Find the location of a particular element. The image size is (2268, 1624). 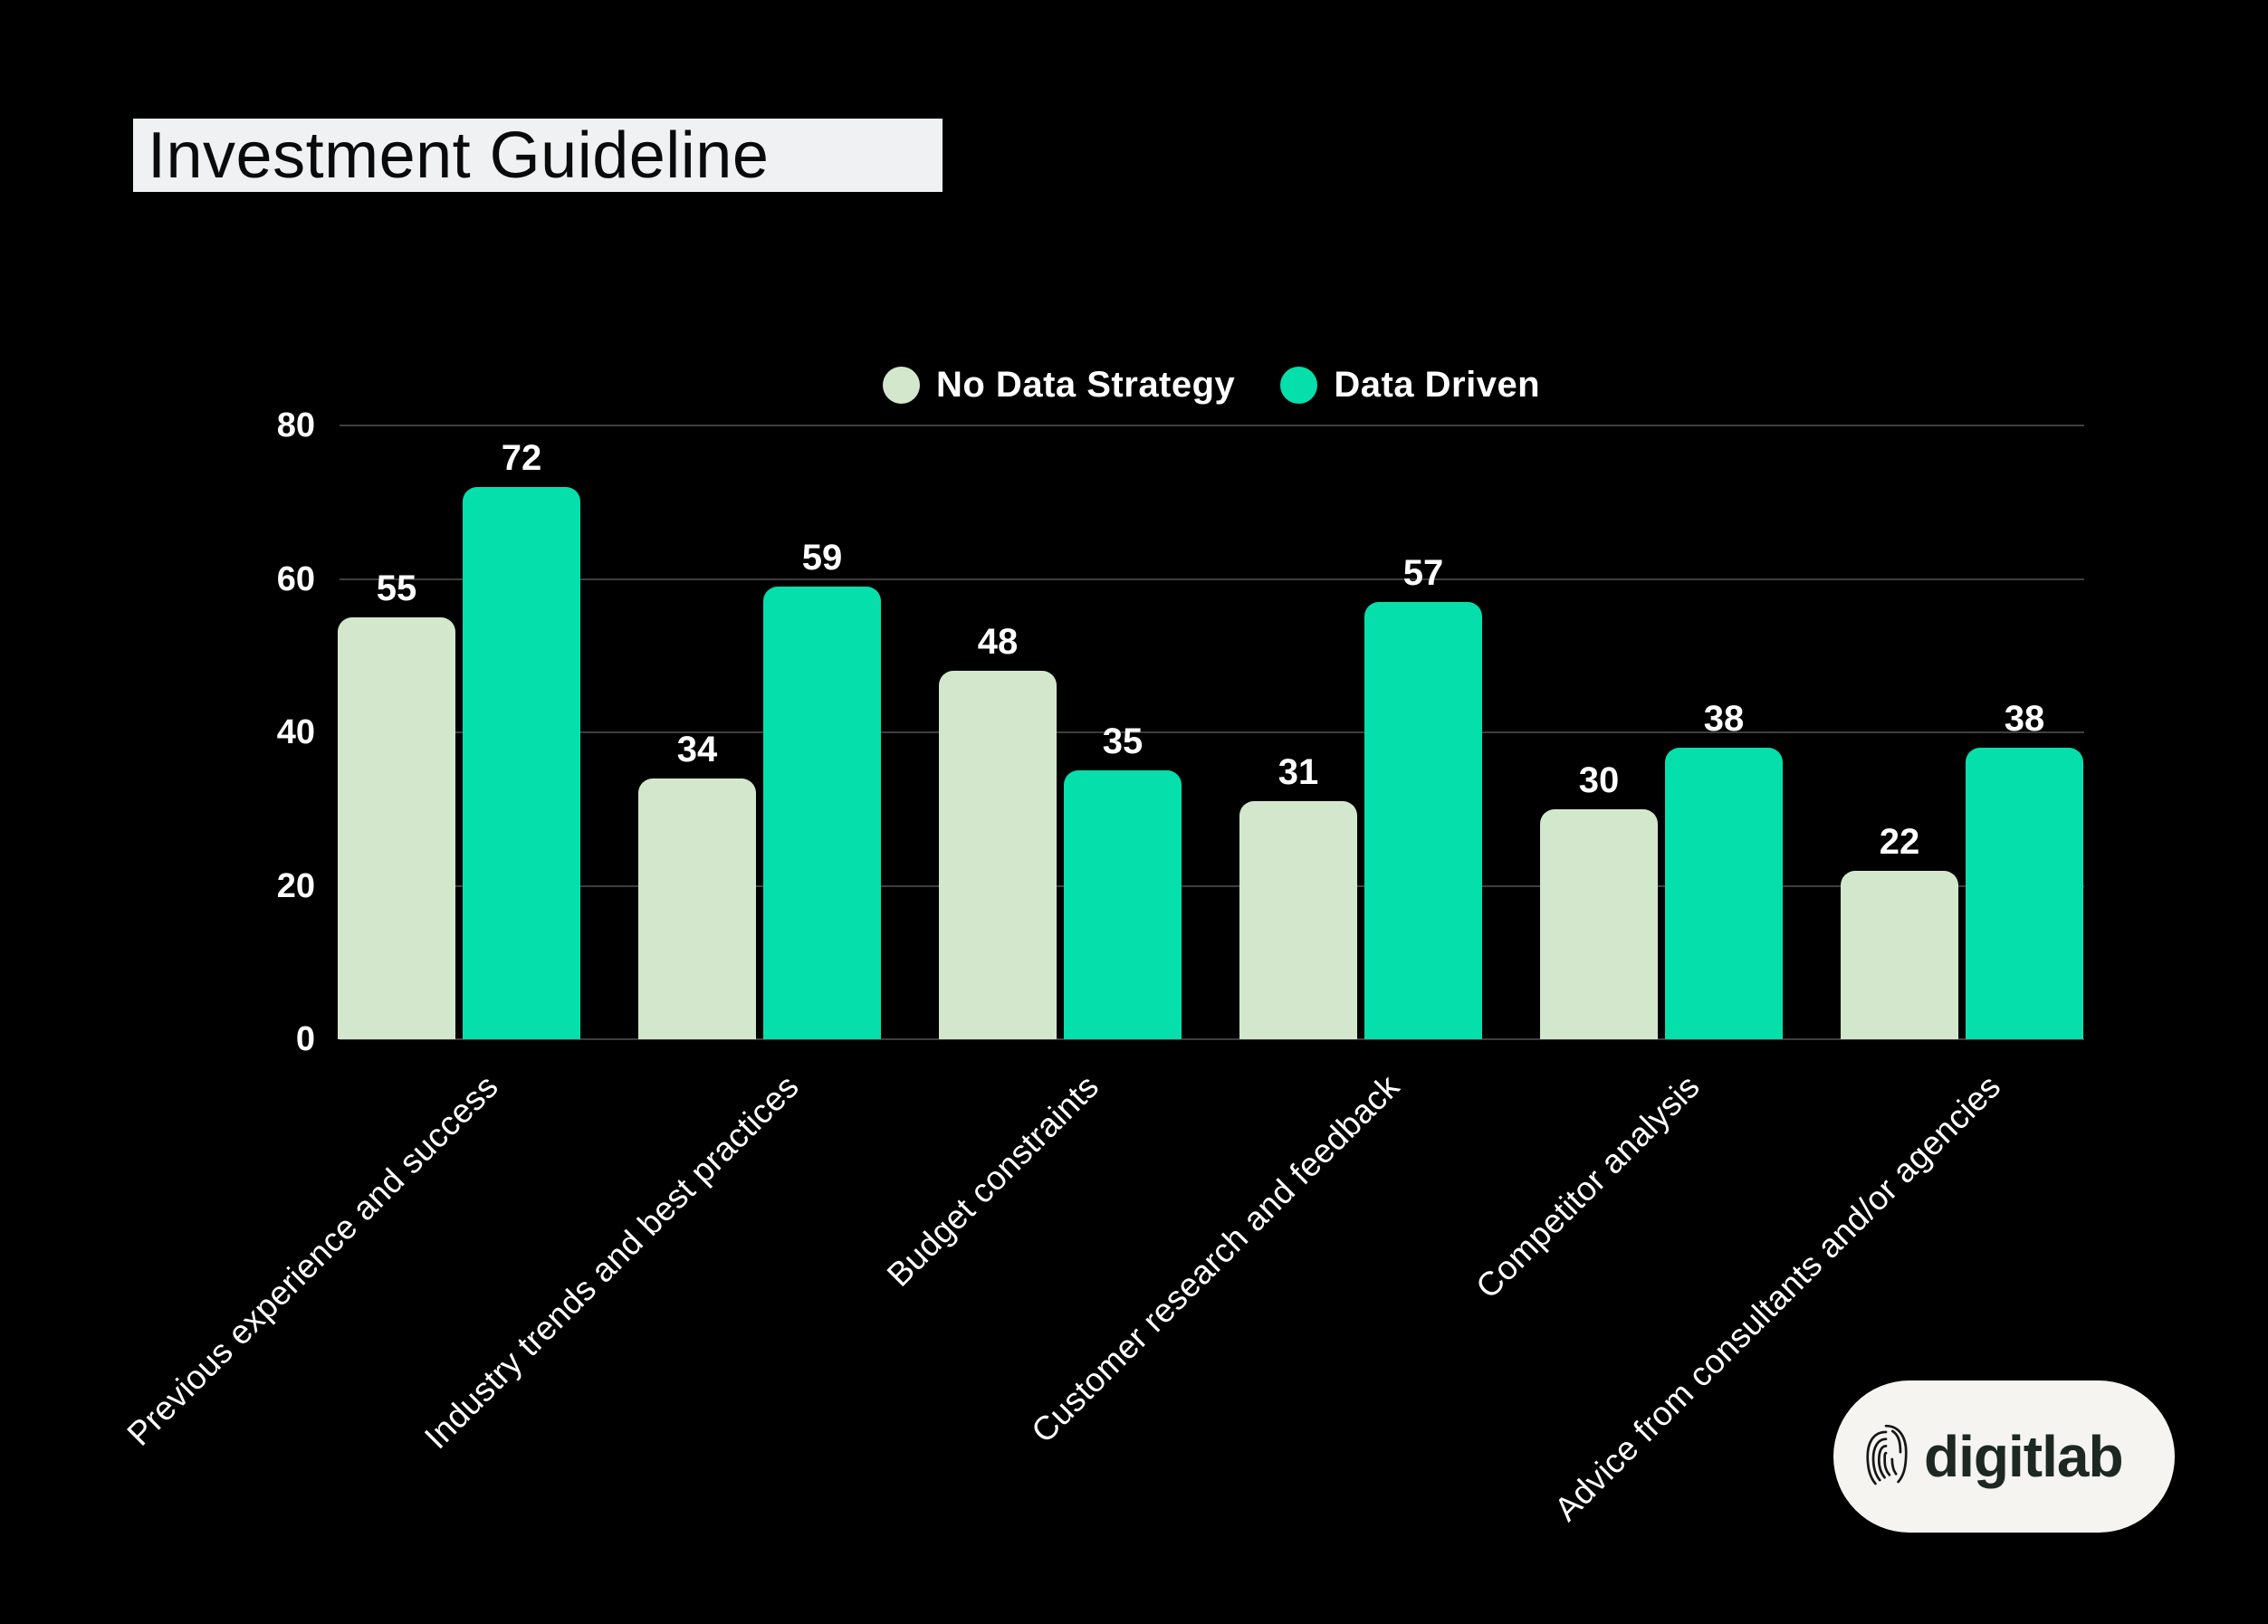

y-axis-tick-label: 40 is located at coordinates (295, 732).